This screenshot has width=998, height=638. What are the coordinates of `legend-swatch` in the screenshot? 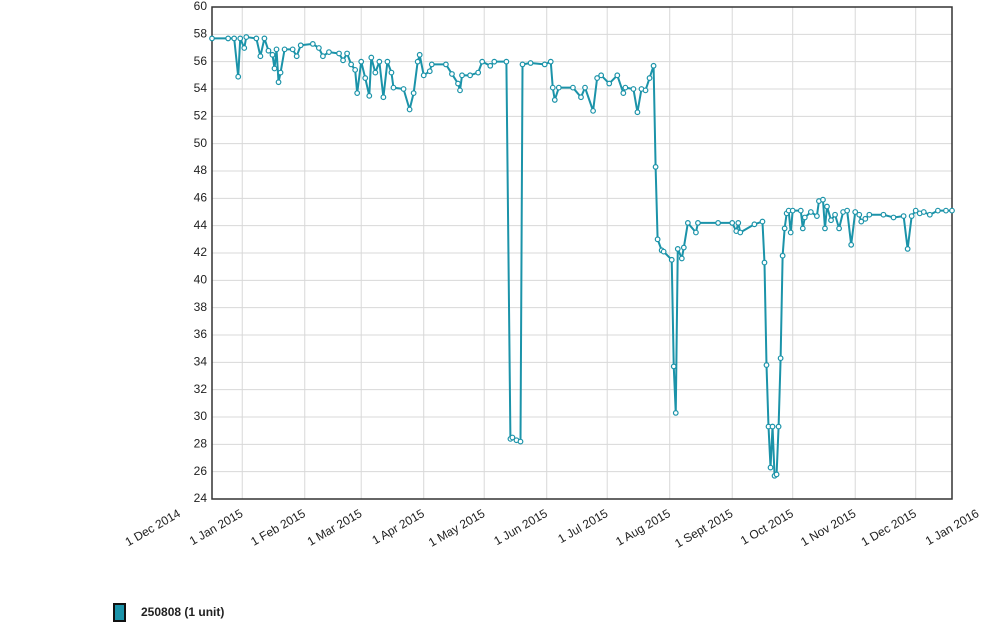 It's located at (119, 612).